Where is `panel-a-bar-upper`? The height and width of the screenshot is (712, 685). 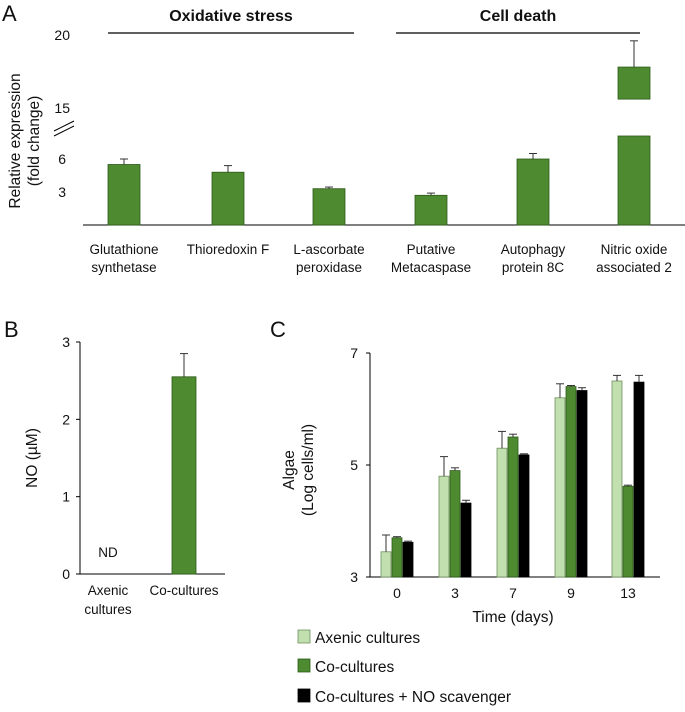
panel-a-bar-upper is located at coordinates (634, 83).